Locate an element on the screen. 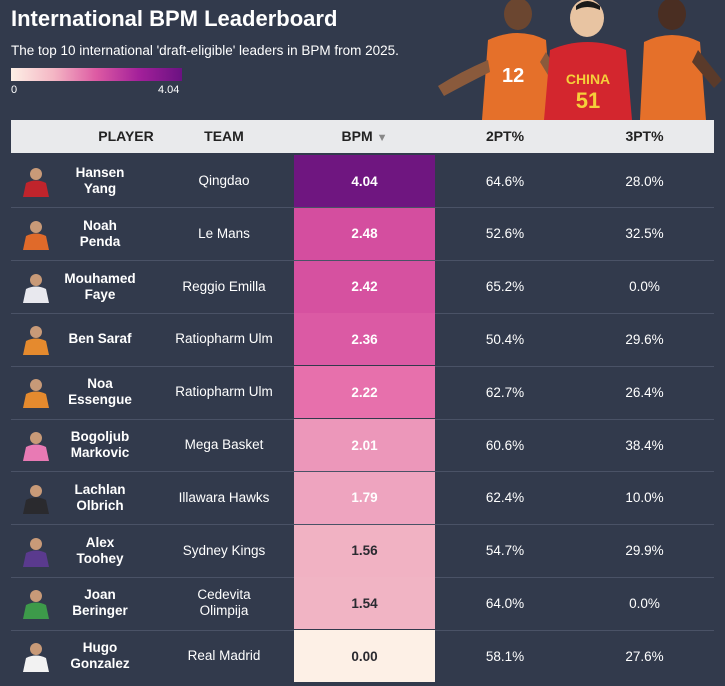 The width and height of the screenshot is (725, 686). sort-desc-icon: ▼ is located at coordinates (382, 138).